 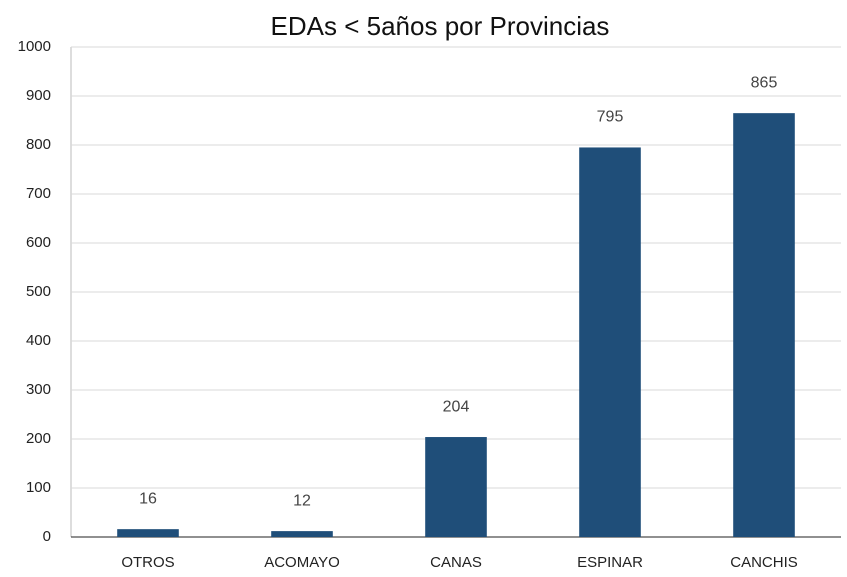 What do you see at coordinates (38, 193) in the screenshot?
I see `y-tick-label: 700` at bounding box center [38, 193].